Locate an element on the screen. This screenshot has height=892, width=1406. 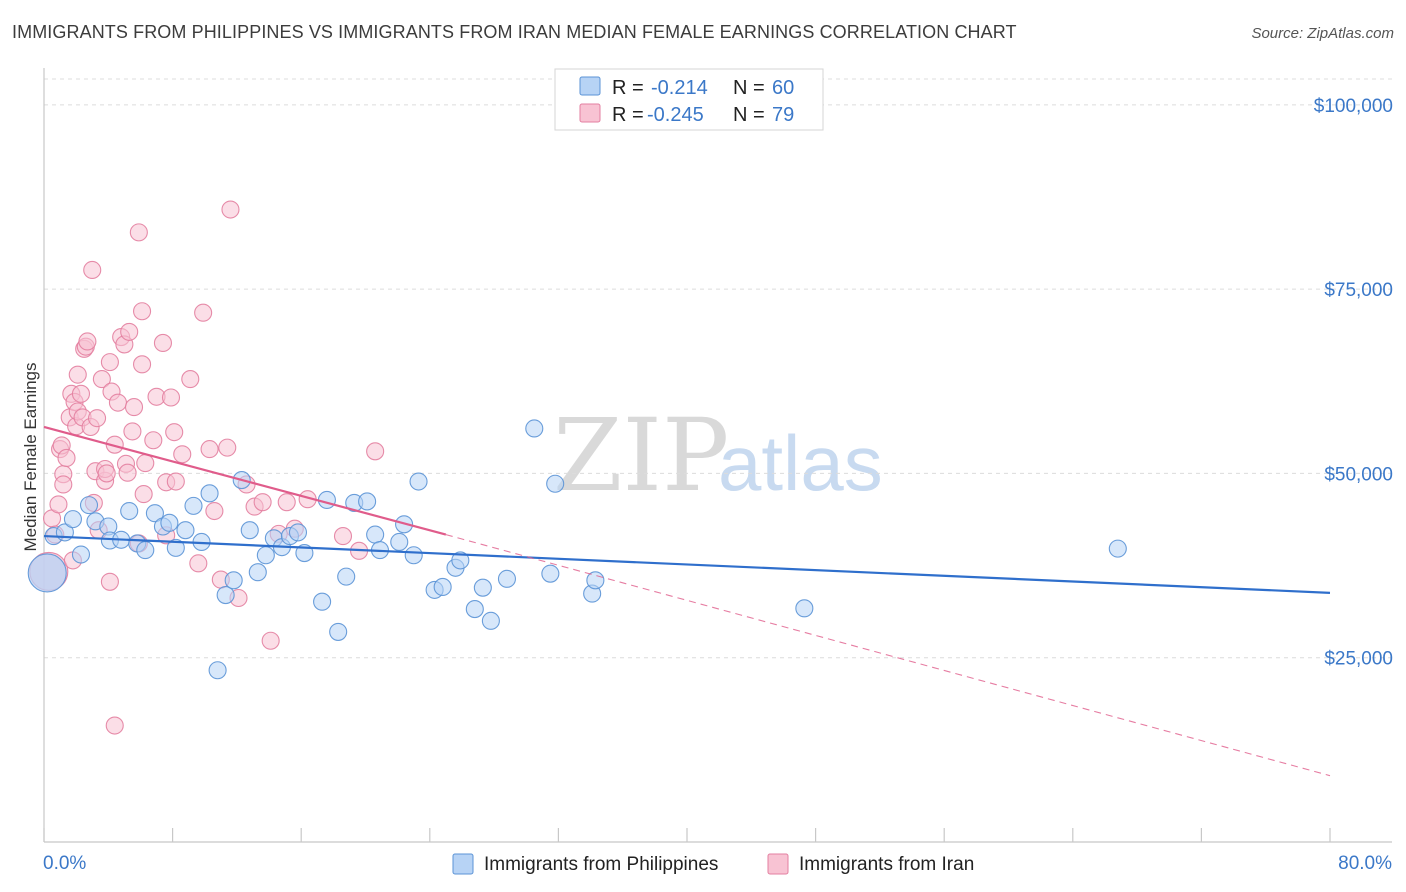
stats-legend: R = -0.214 N = 60 R = -0.245 N = 79 is located at coordinates (689, 99).